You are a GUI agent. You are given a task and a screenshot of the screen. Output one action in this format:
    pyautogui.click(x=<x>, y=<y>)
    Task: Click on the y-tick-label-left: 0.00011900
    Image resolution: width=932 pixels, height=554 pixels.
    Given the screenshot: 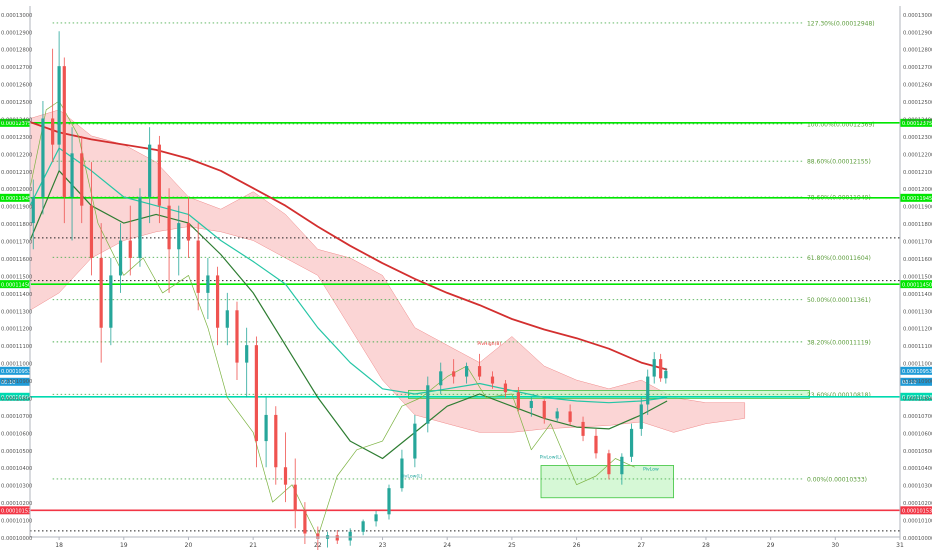 What is the action you would take?
    pyautogui.click(x=16, y=208)
    